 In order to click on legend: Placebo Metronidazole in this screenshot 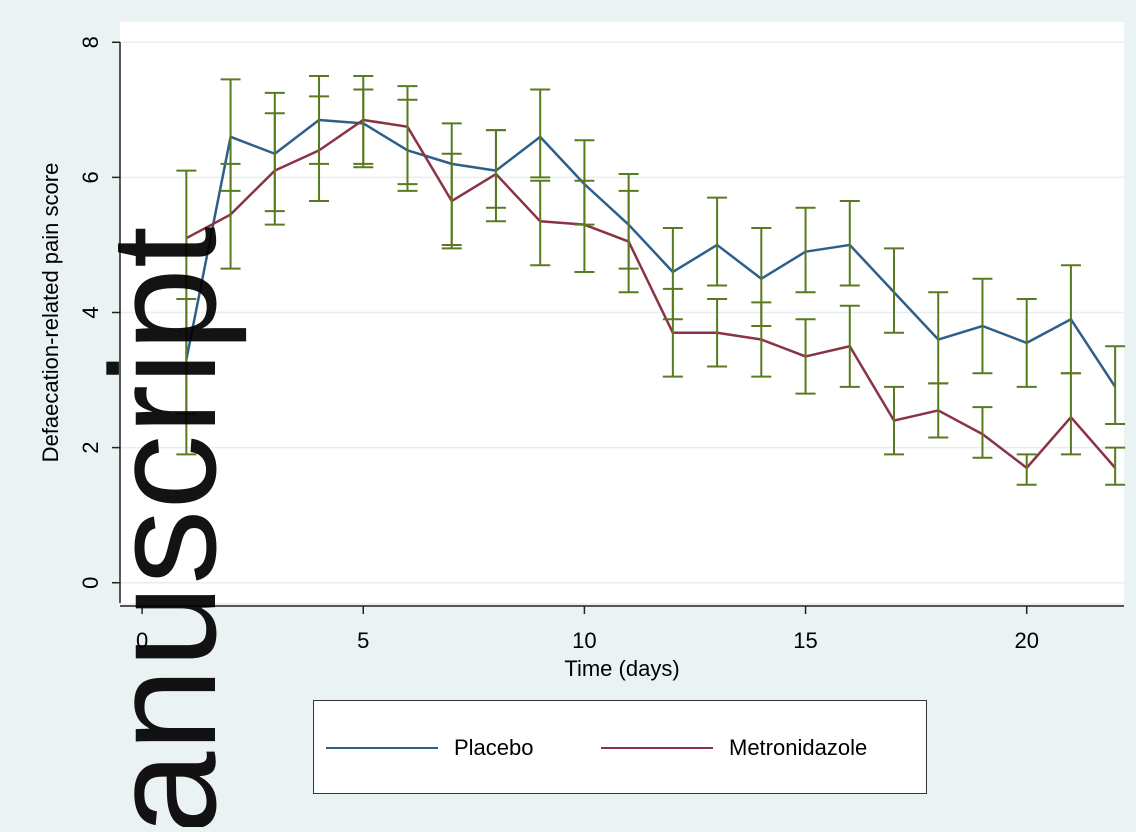, I will do `click(620, 747)`.